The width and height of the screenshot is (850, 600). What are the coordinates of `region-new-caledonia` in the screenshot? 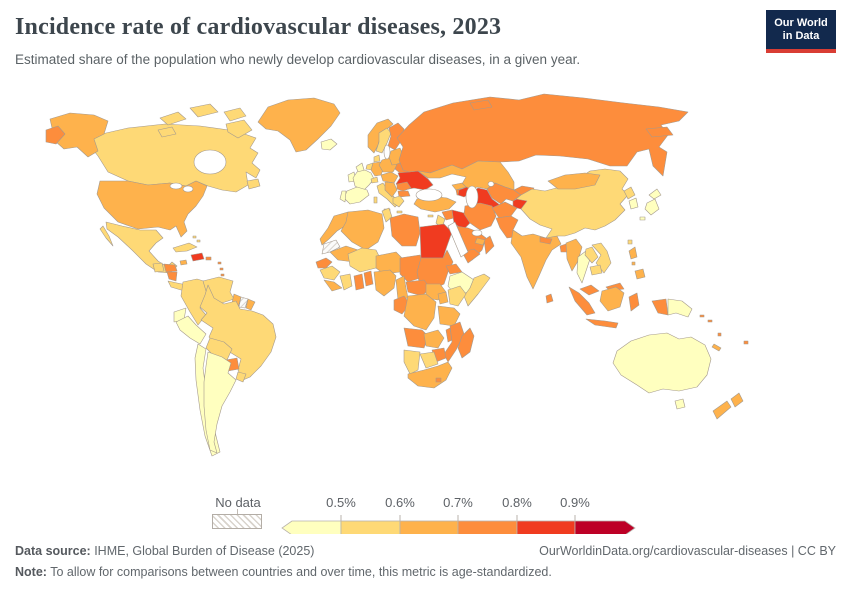 It's located at (716, 347).